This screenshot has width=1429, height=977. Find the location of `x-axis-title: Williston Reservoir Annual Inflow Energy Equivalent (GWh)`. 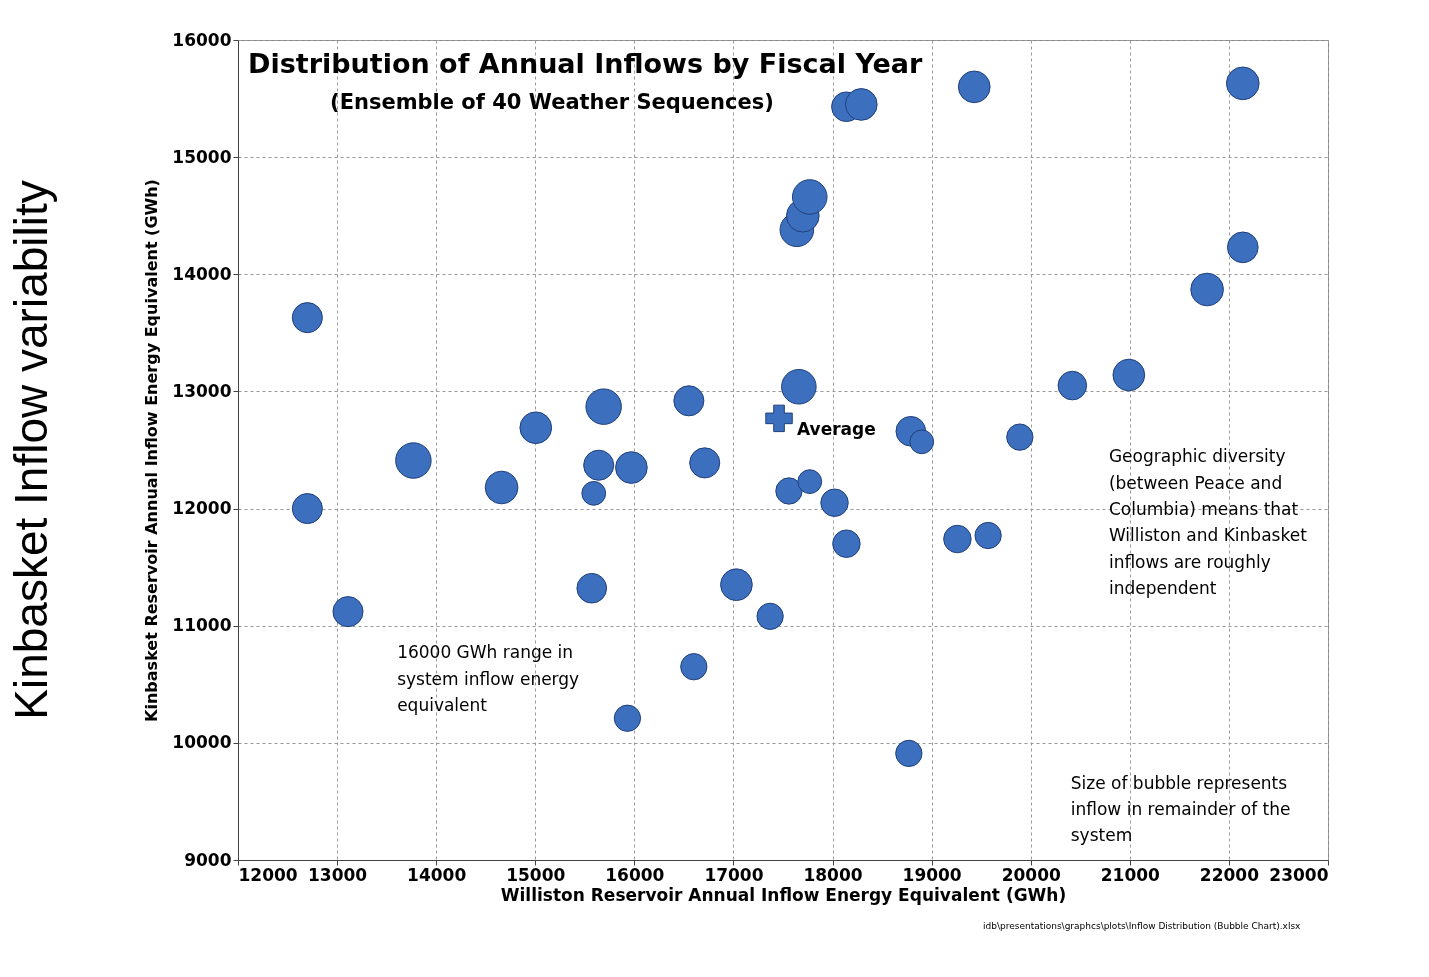

x-axis-title: Williston Reservoir Annual Inflow Energy Equivalent (GWh) is located at coordinates (783, 894).